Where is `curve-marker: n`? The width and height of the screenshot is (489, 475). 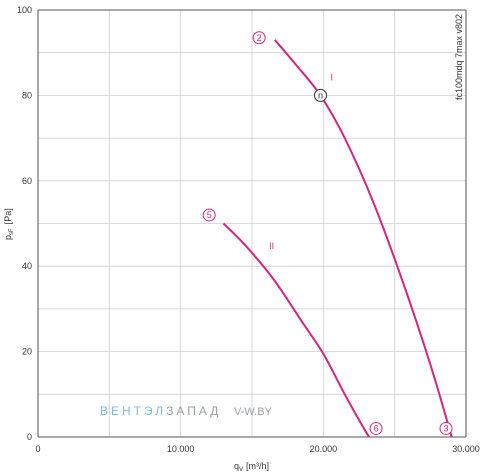
curve-marker: n is located at coordinates (320, 95).